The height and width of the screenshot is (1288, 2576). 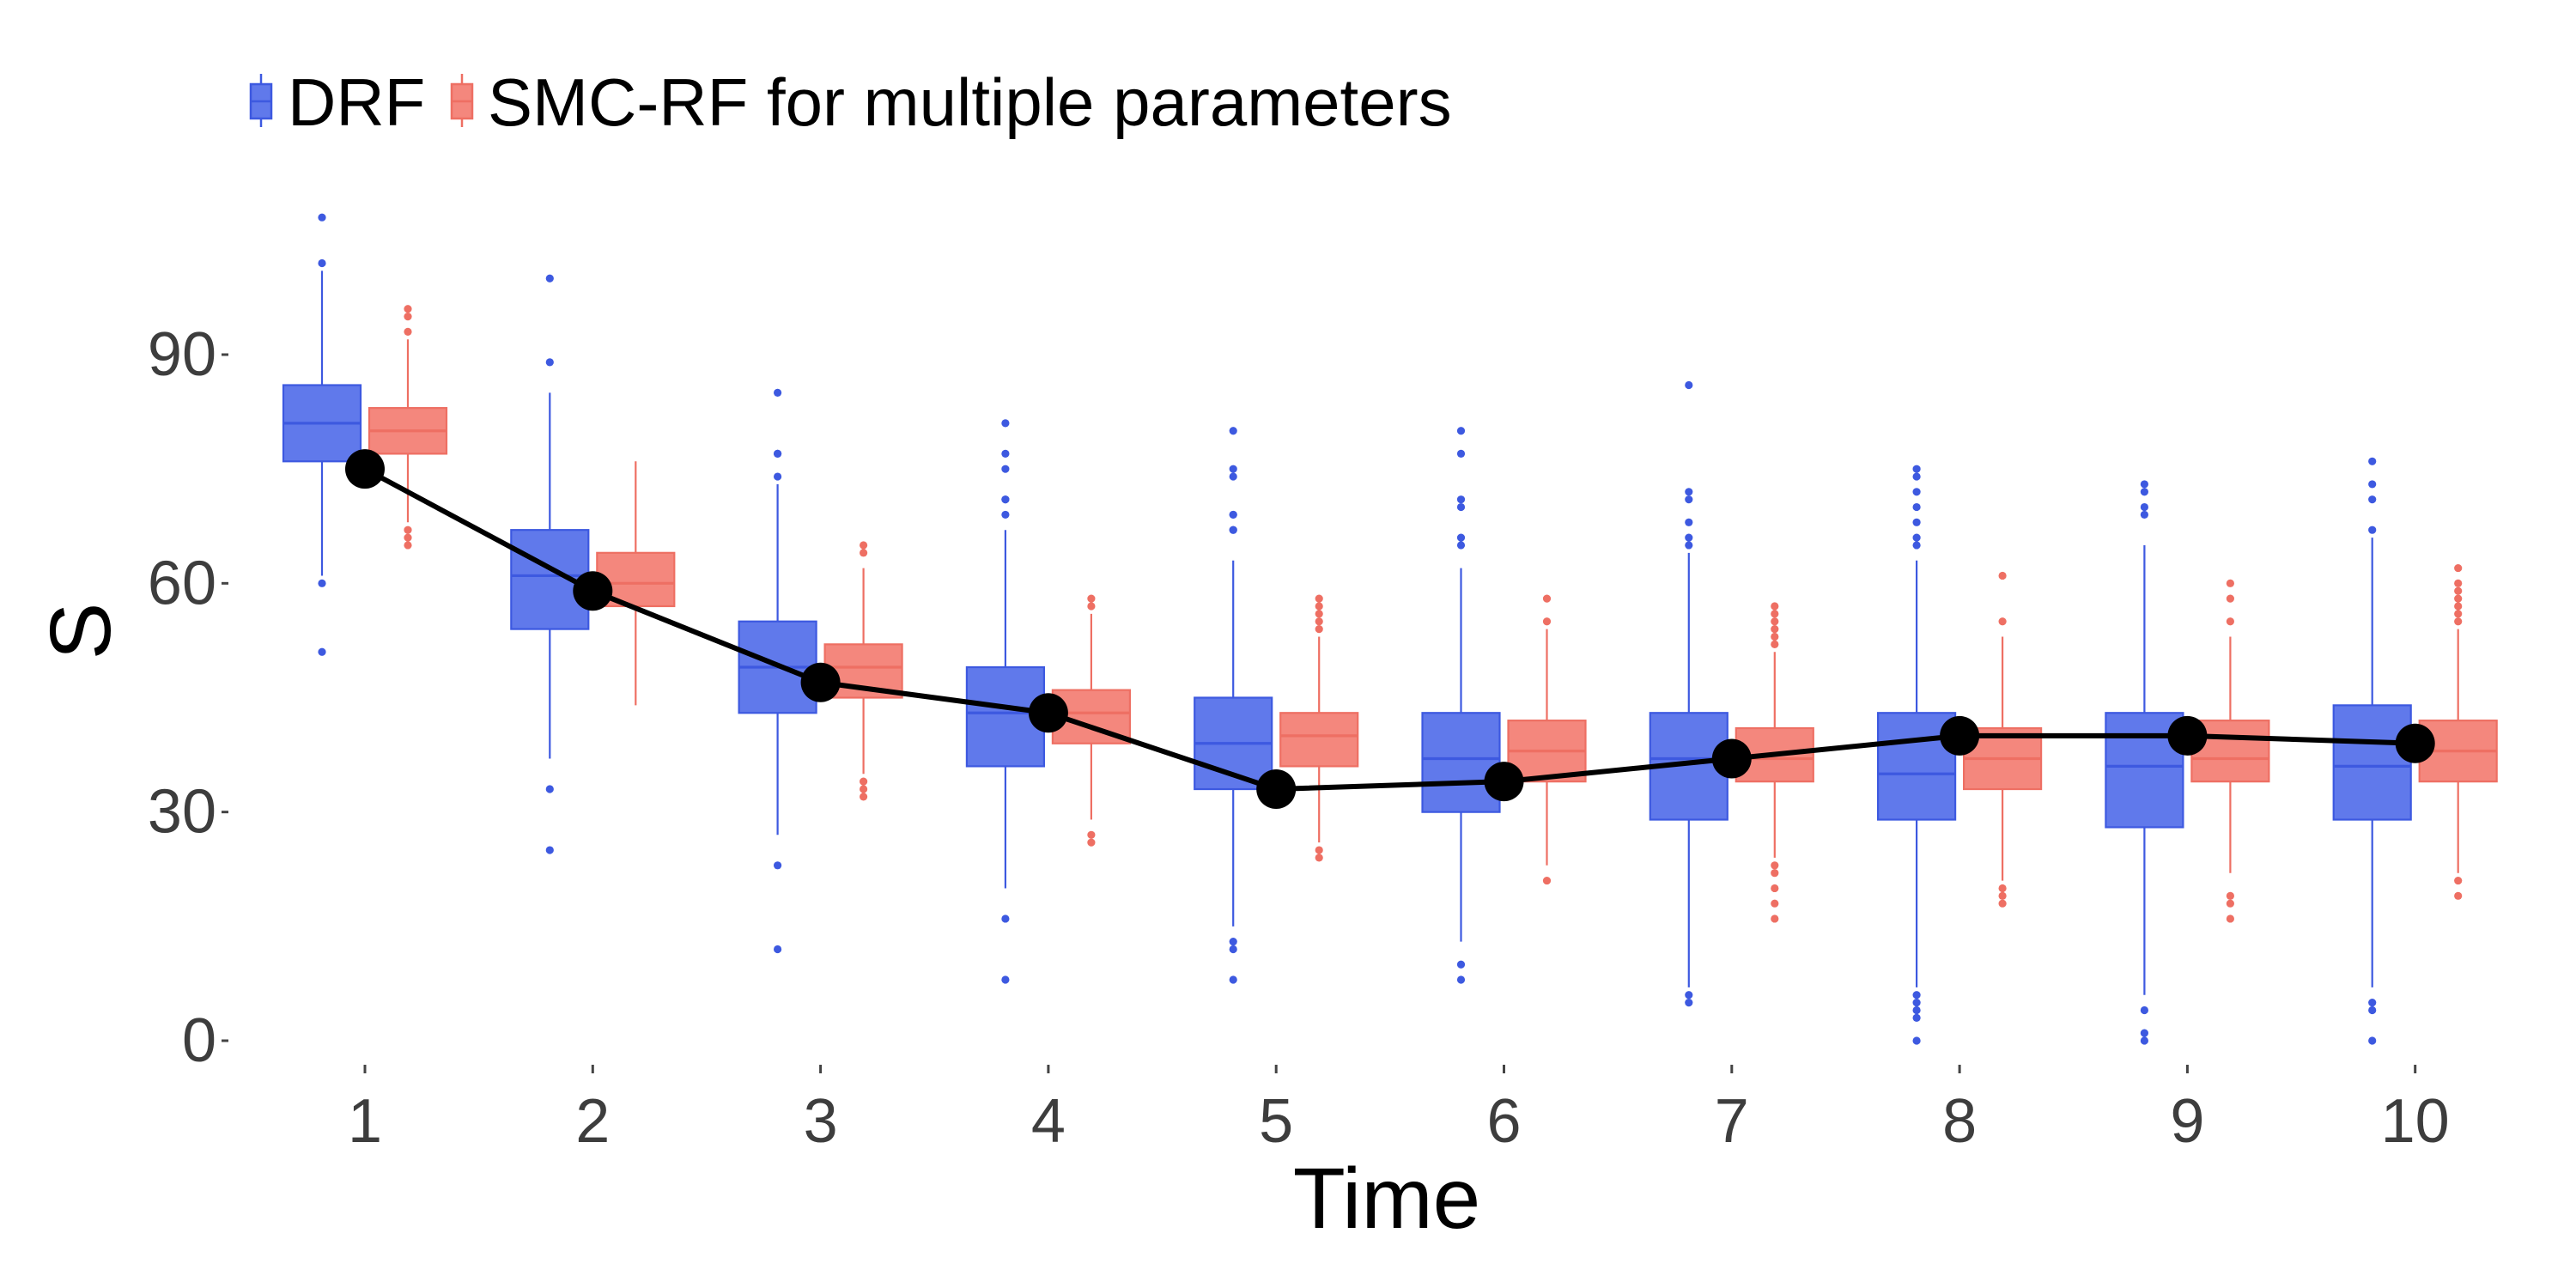 What do you see at coordinates (365, 1122) in the screenshot?
I see `x-tick-label: 1` at bounding box center [365, 1122].